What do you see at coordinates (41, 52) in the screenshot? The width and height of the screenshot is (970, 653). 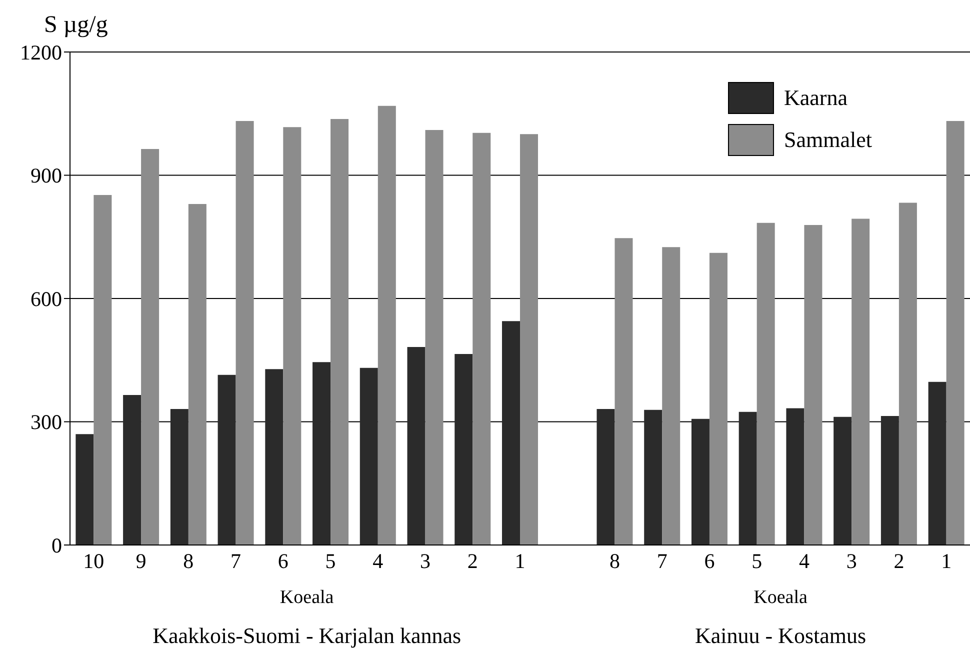 I see `y-tick-label: 1200` at bounding box center [41, 52].